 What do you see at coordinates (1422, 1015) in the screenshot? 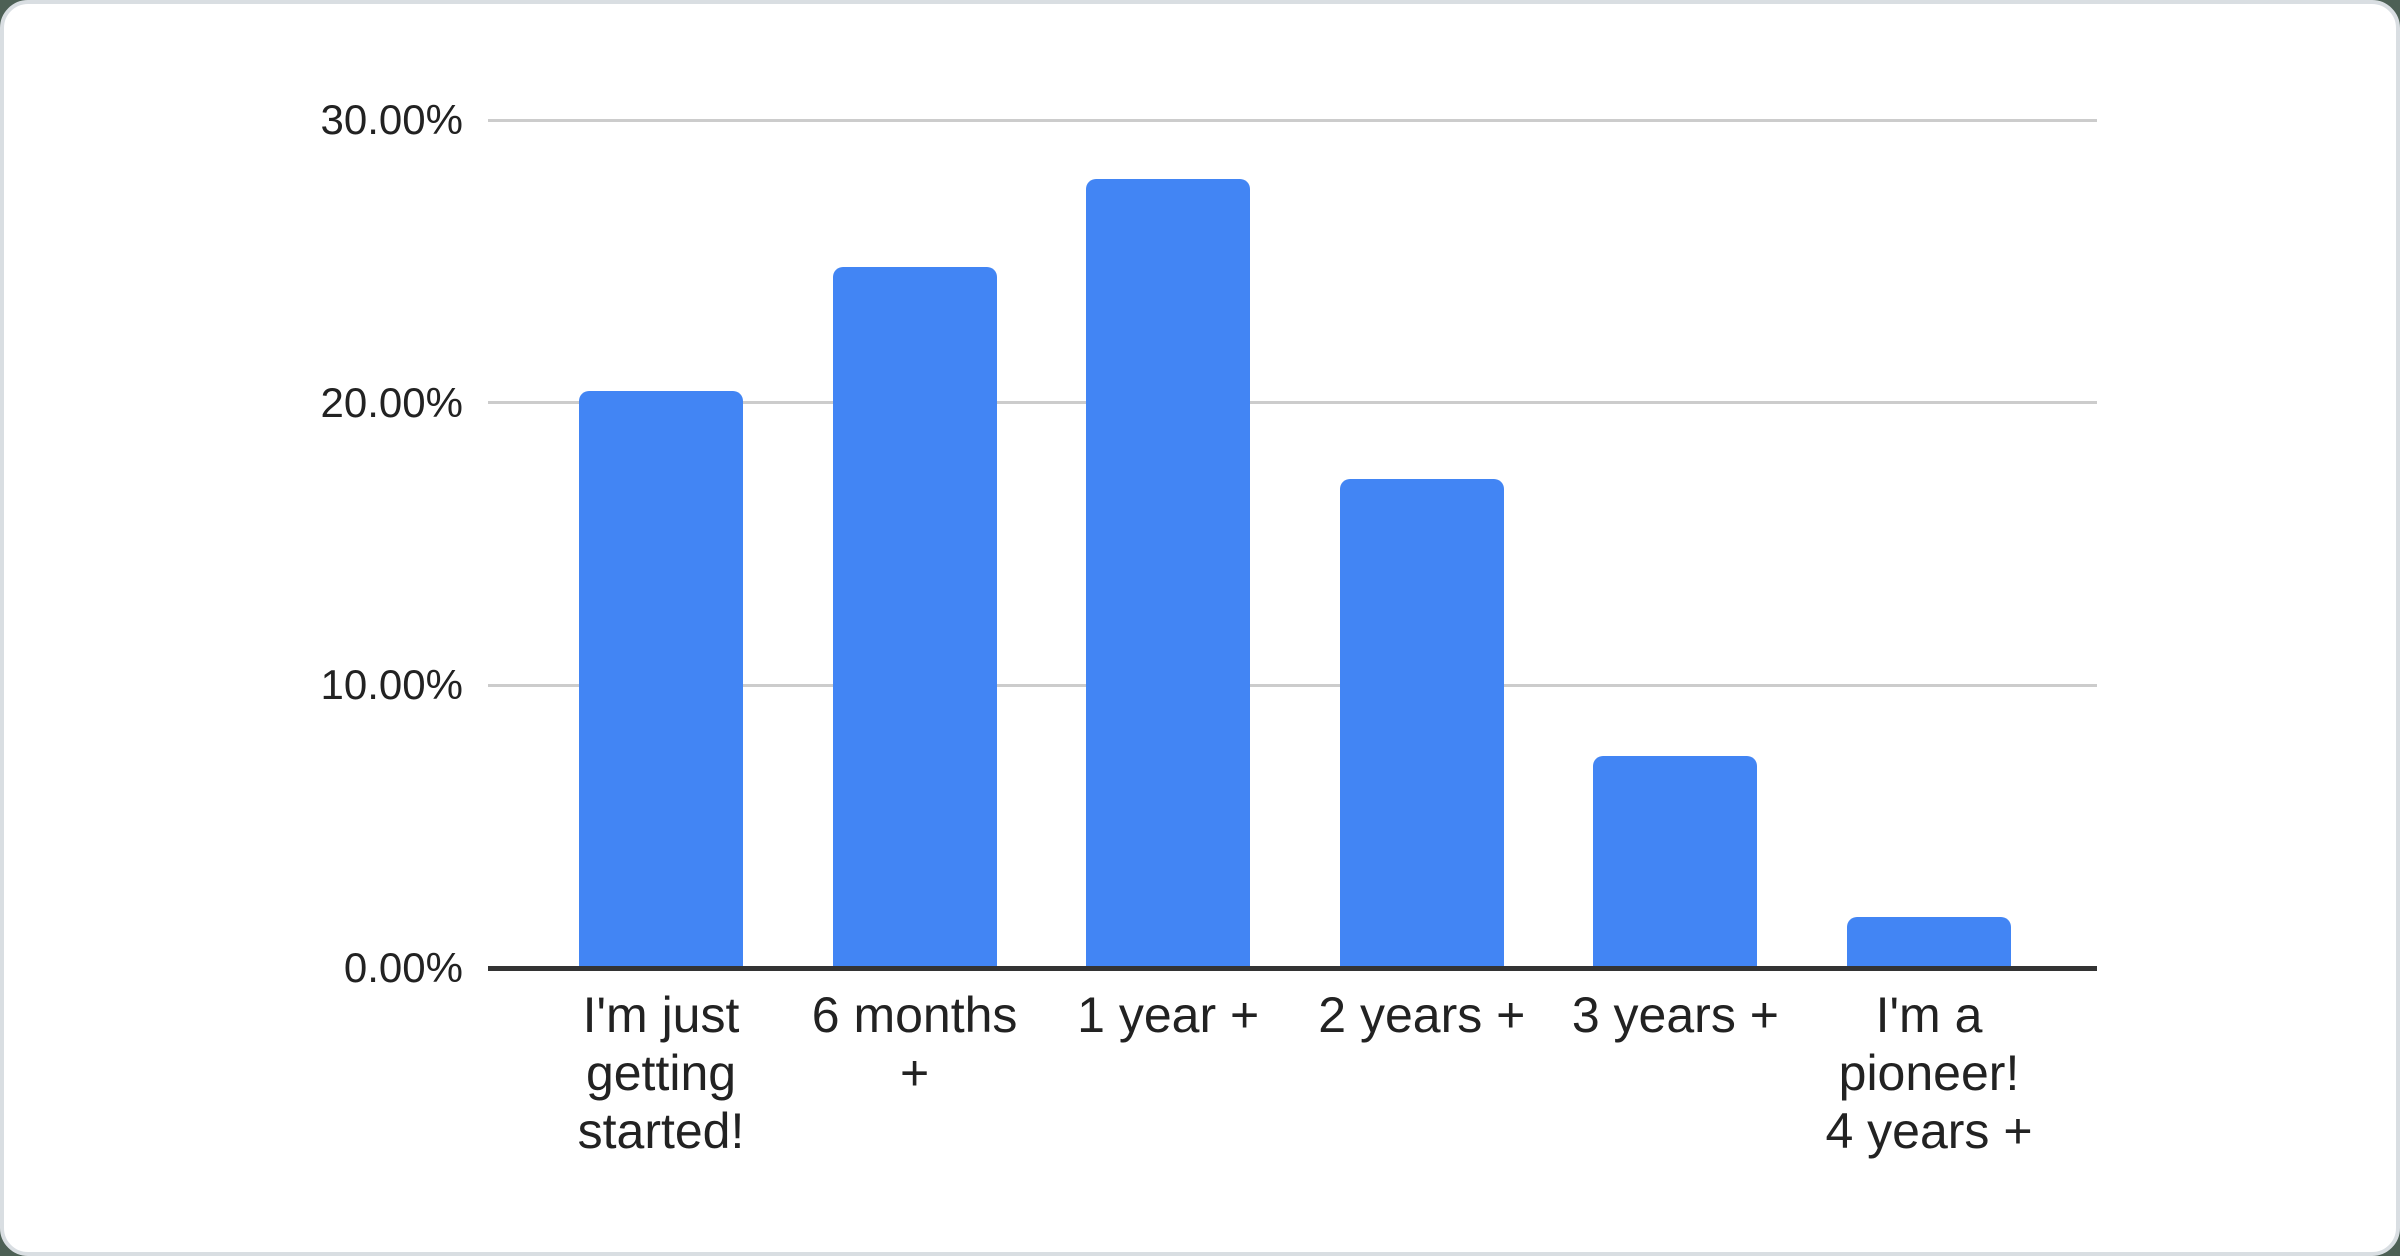
I see `x-tick-label: 2 years +` at bounding box center [1422, 1015].